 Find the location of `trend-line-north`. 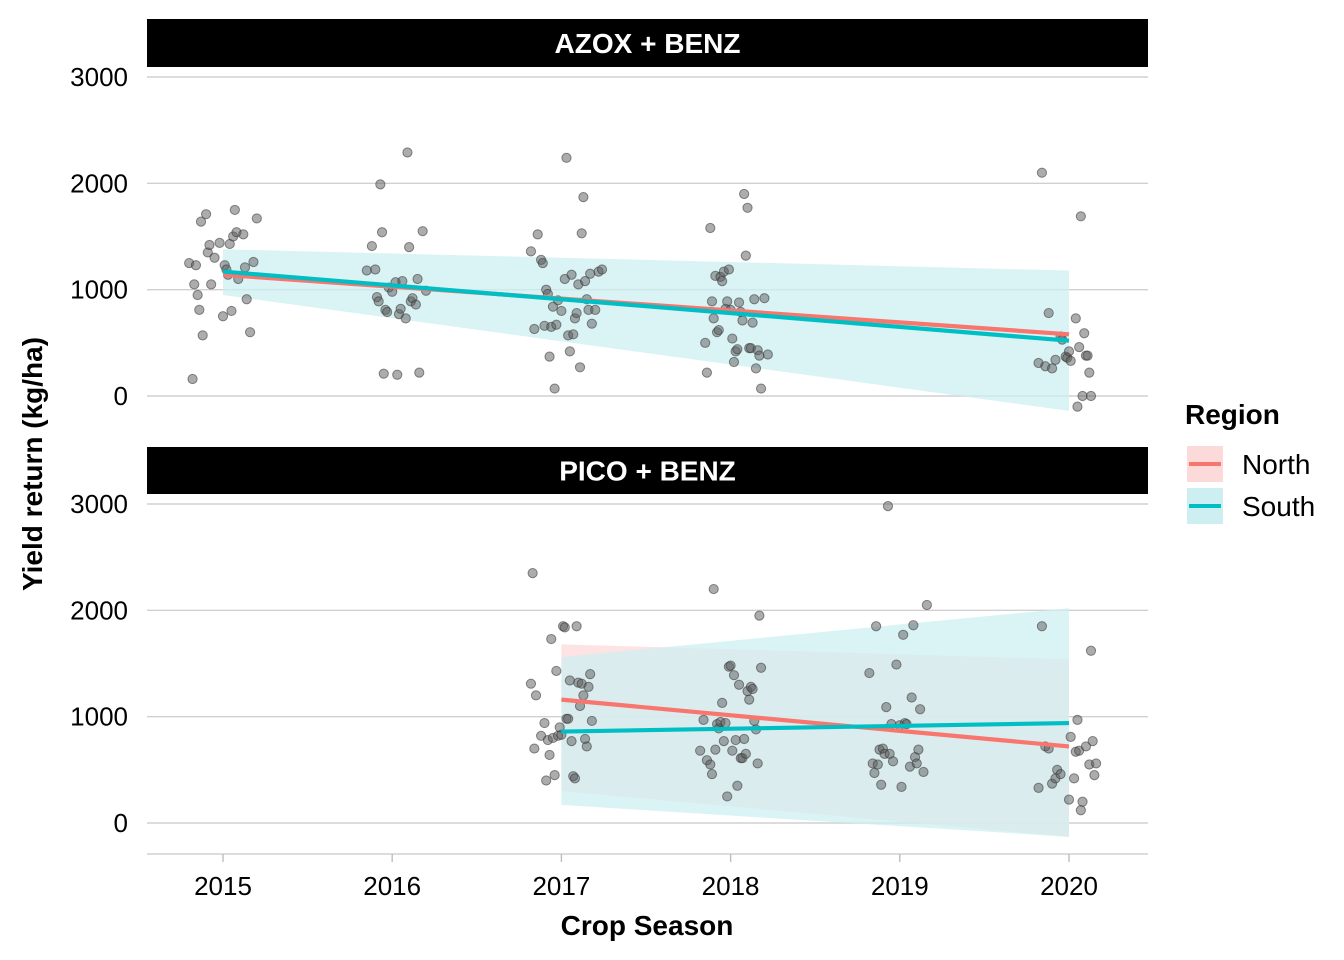

trend-line-north is located at coordinates (815, 723).